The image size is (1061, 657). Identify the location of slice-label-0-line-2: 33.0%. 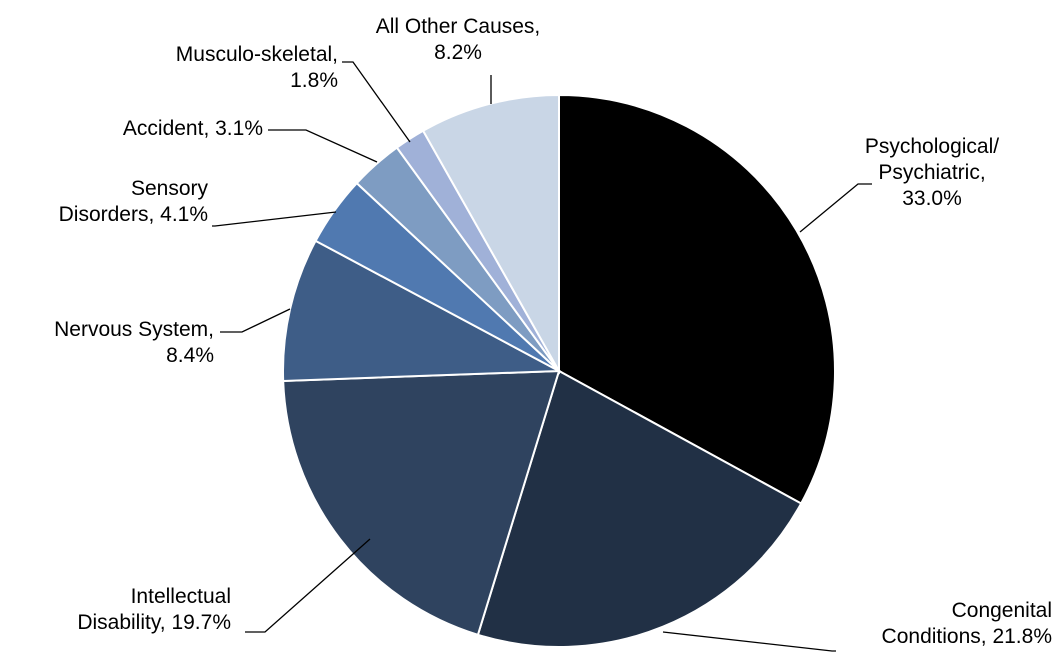
(932, 198).